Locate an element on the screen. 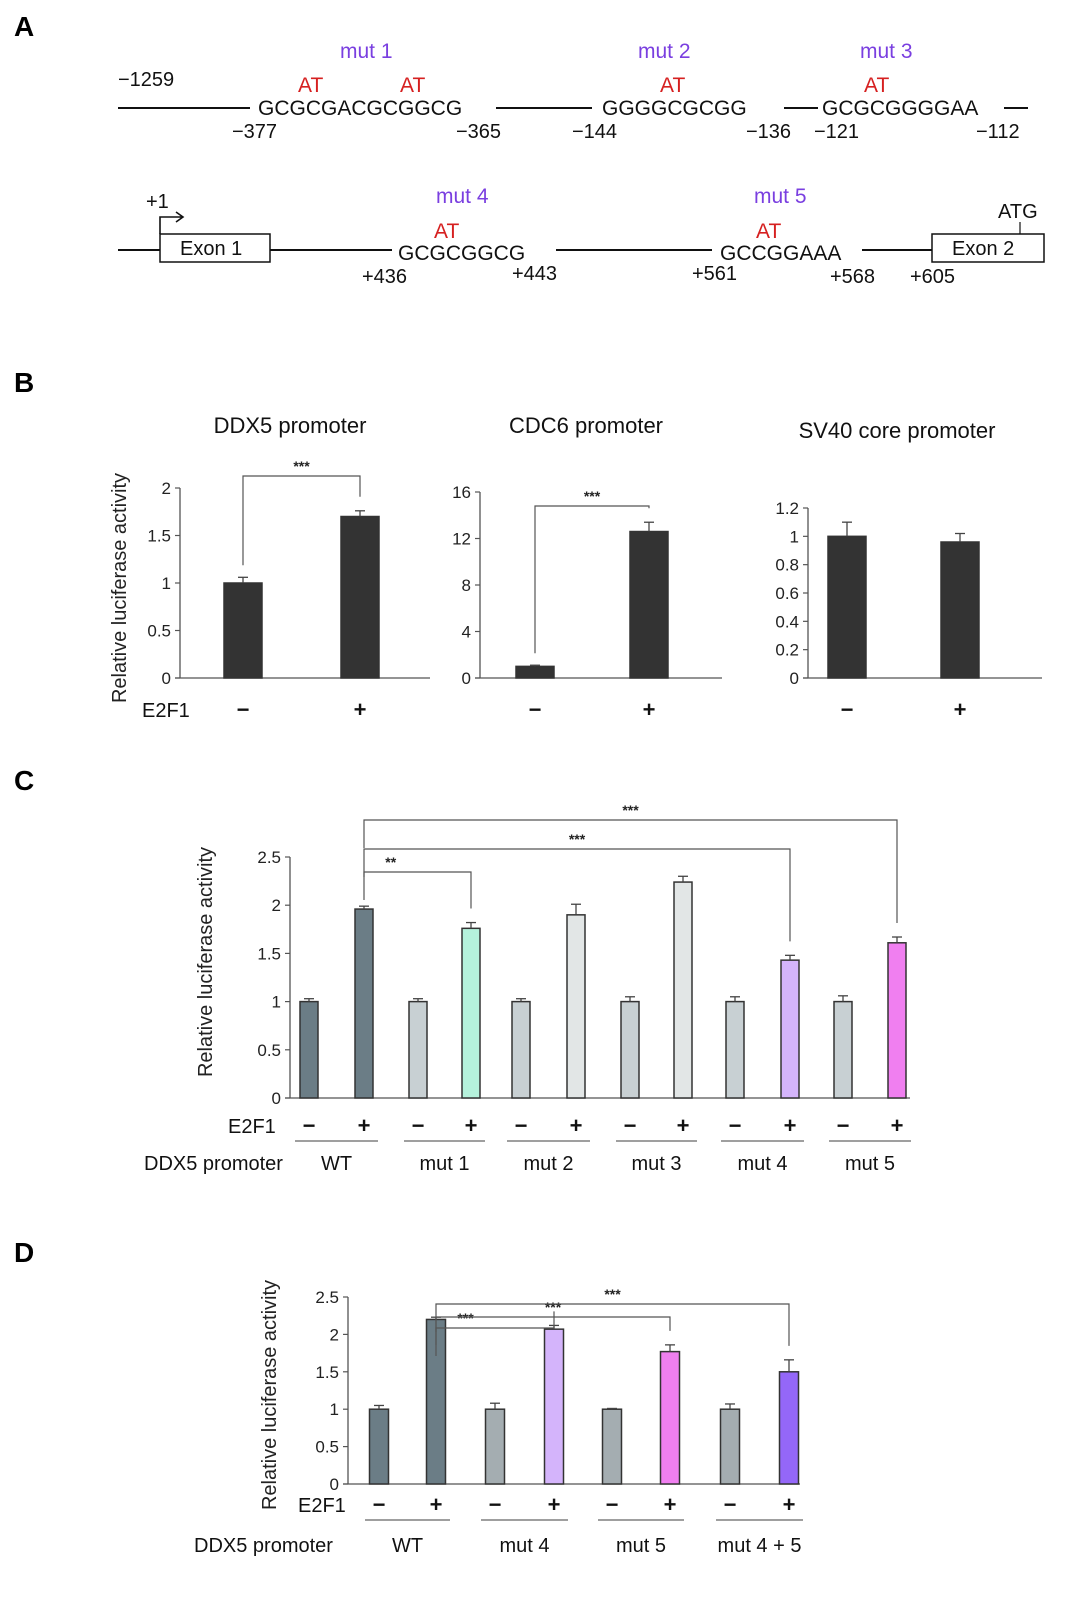 This screenshot has height=1606, width=1080. exon2-box is located at coordinates (988, 248).